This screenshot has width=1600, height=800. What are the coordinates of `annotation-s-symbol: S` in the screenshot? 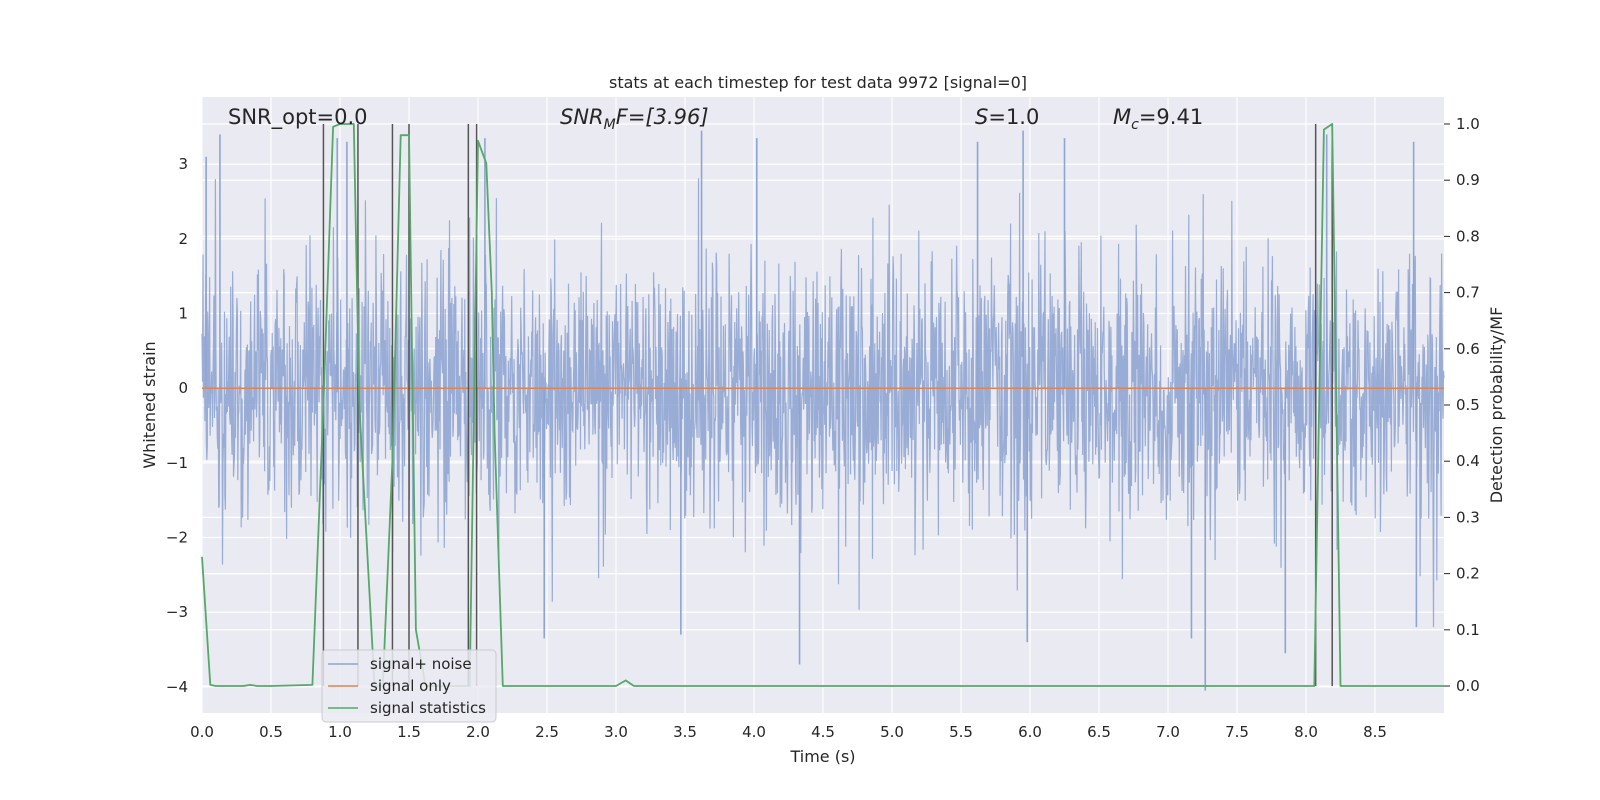 It's located at (981, 117).